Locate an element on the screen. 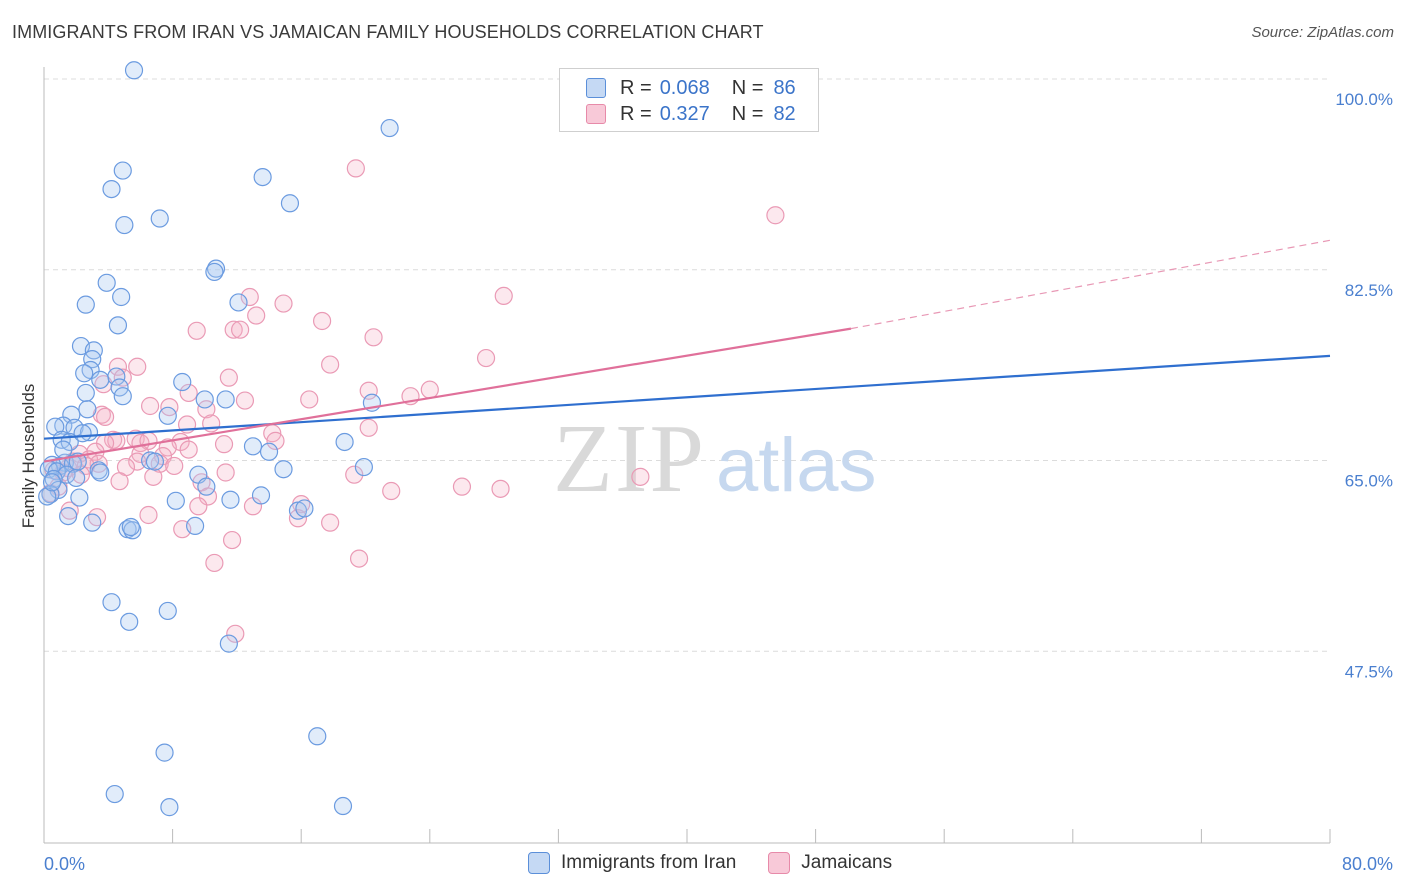 This screenshot has height=892, width=1406. y-tick-label: 100.0% is located at coordinates (1364, 99).